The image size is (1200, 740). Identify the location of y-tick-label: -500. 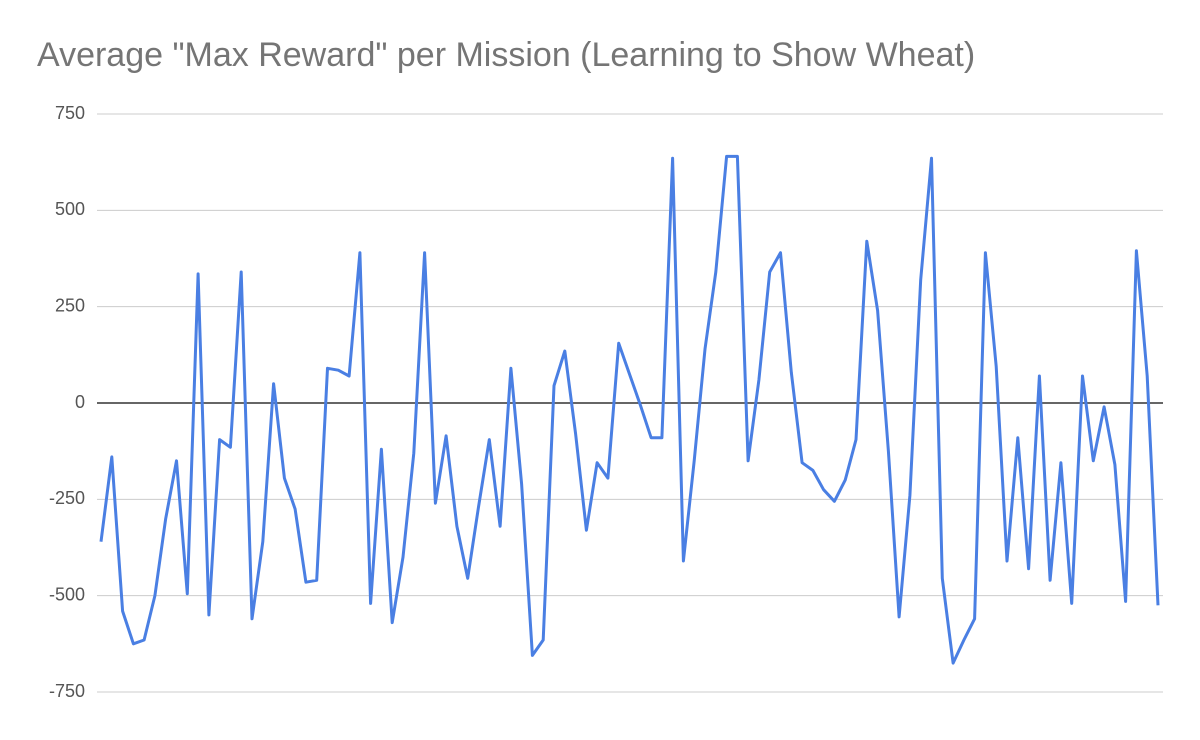
(67, 594).